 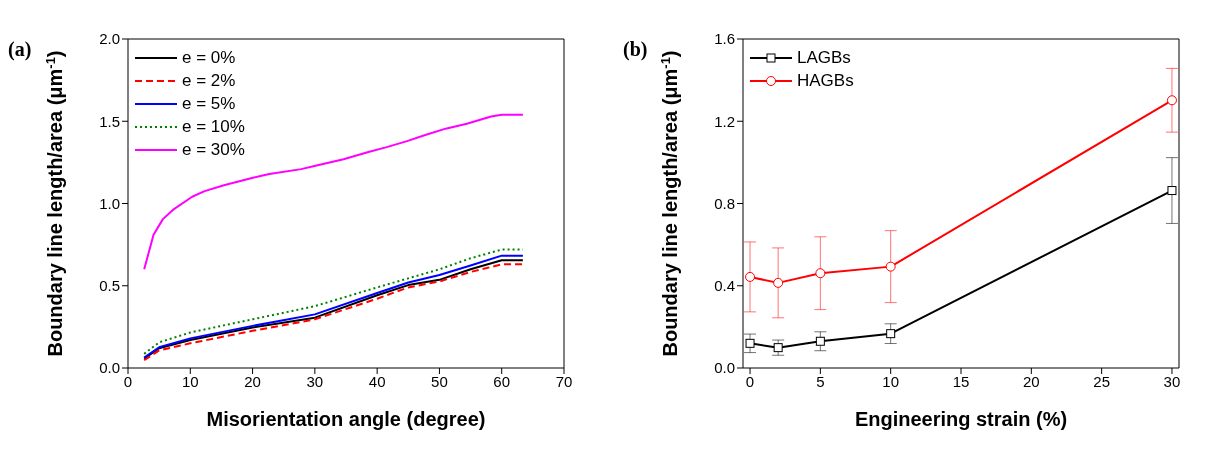 What do you see at coordinates (209, 80) in the screenshot?
I see `legend-label: e = 2%` at bounding box center [209, 80].